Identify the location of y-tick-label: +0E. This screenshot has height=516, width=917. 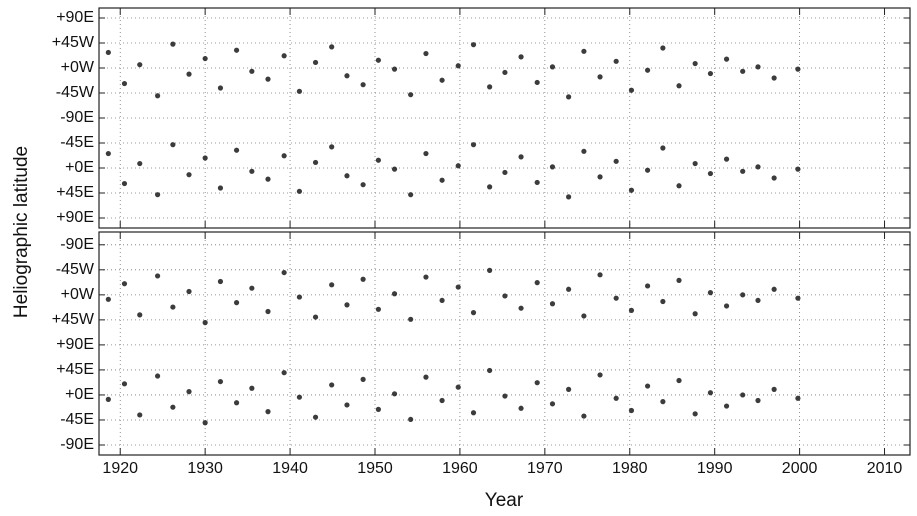
(79, 167).